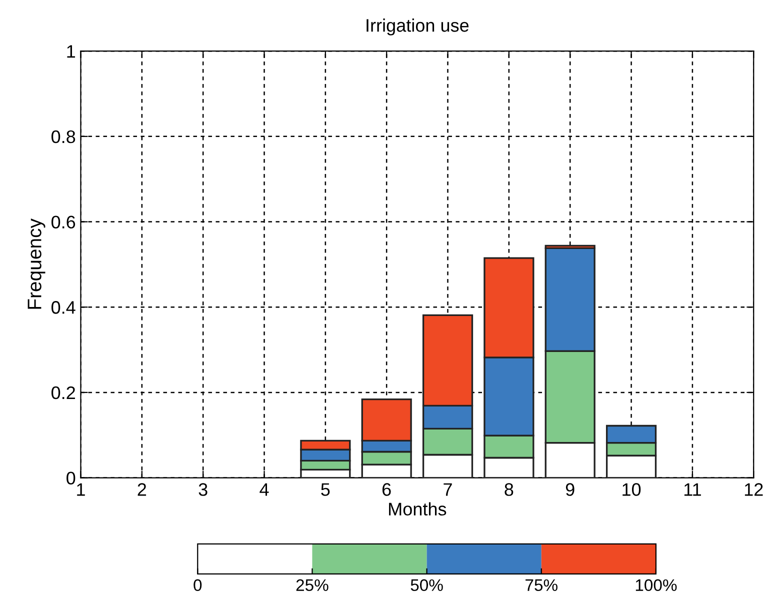  What do you see at coordinates (417, 509) in the screenshot?
I see `x-axis-title: Months` at bounding box center [417, 509].